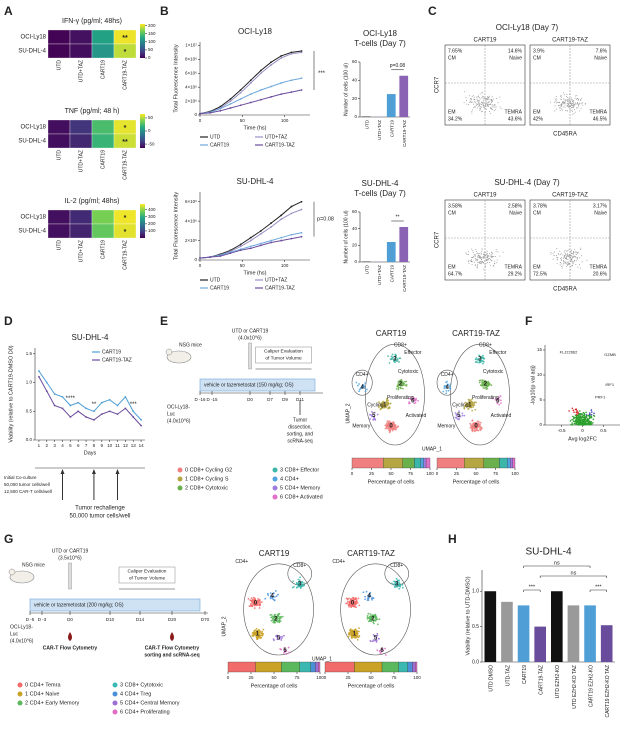  Describe the element at coordinates (255, 31) in the screenshot. I see `chart-title: OCI-Ly18` at that location.